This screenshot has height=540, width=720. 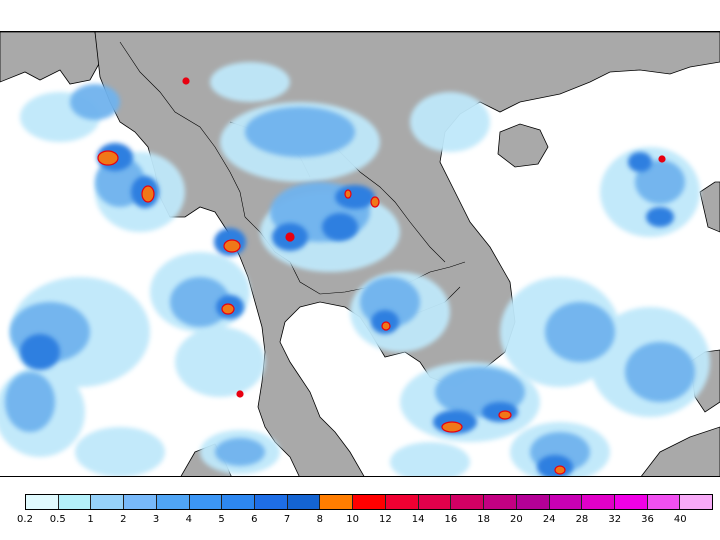 I want to click on land-hainan, so click(x=523, y=145).